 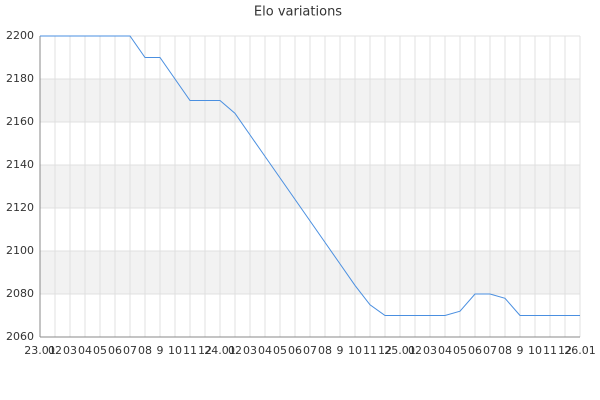 I want to click on y-tick-label: 2180, so click(x=20, y=78).